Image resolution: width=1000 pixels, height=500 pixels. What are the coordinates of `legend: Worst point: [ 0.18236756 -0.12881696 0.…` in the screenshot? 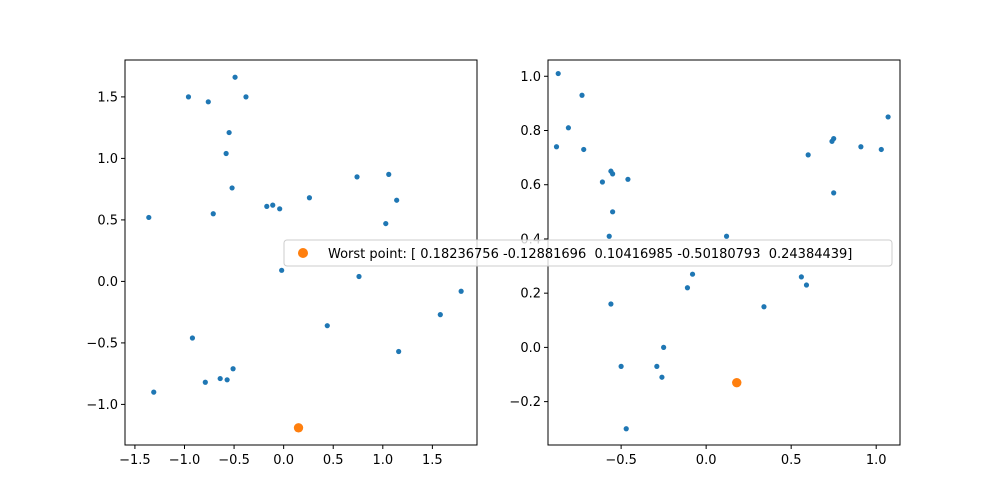 It's located at (588, 253).